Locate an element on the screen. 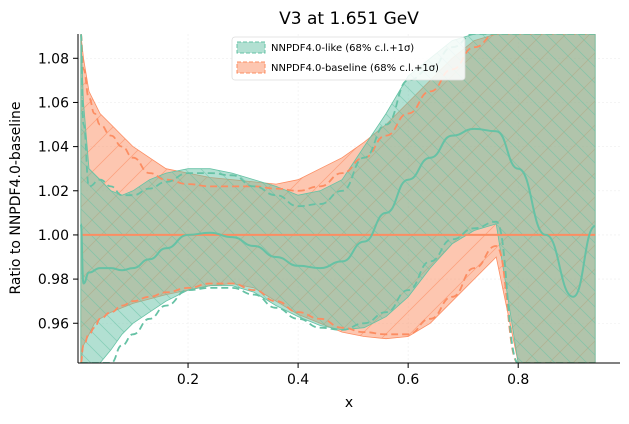 Image resolution: width=629 pixels, height=424 pixels. legend-swatch-like is located at coordinates (251, 47).